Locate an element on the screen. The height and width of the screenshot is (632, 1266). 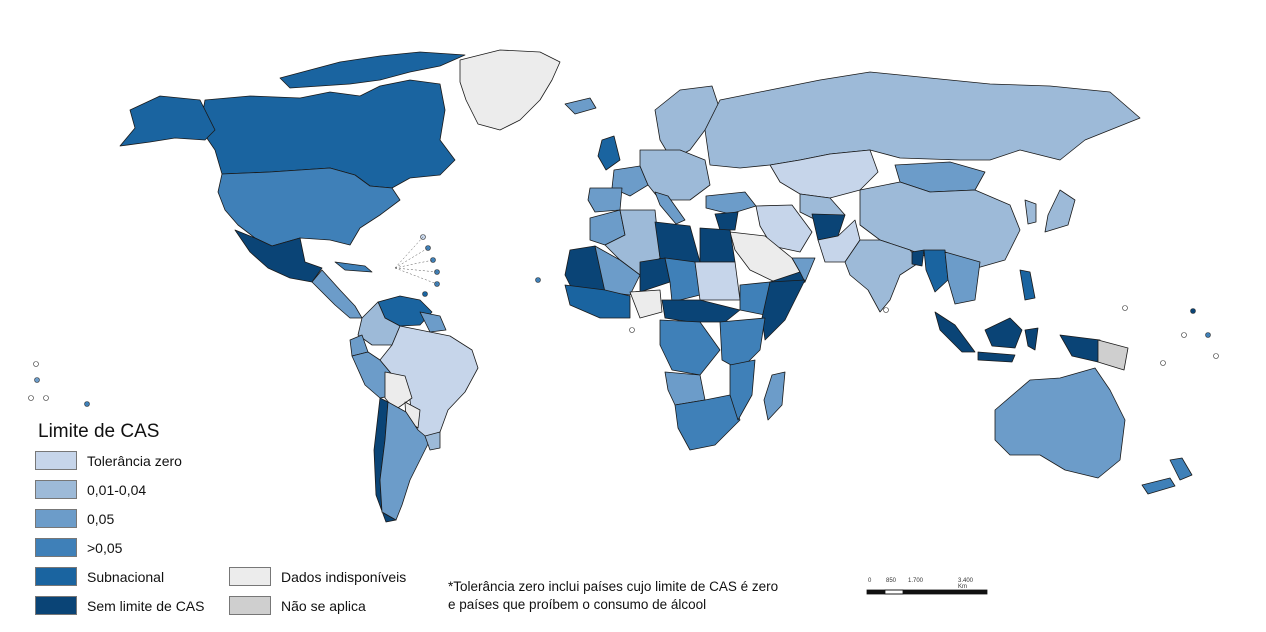
region-sulawesi is located at coordinates (1031, 339).